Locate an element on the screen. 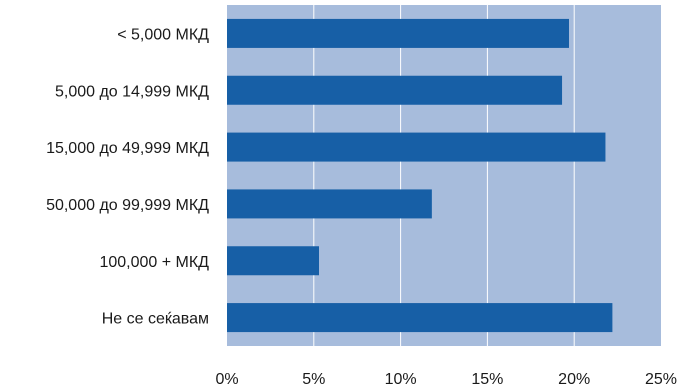 This screenshot has height=389, width=678. category-label: 15,000 до 49,999 МКД is located at coordinates (127, 148).